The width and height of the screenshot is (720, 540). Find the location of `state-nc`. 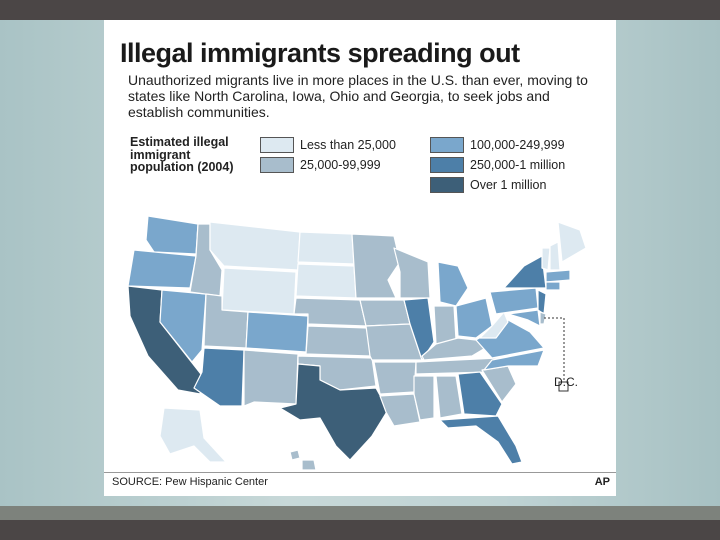

state-nc is located at coordinates (514, 360).